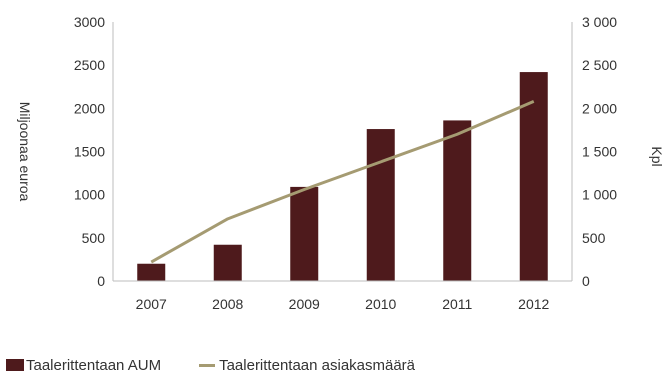 The width and height of the screenshot is (669, 380). Describe the element at coordinates (533, 304) in the screenshot. I see `x-tick-label: 2012` at that location.